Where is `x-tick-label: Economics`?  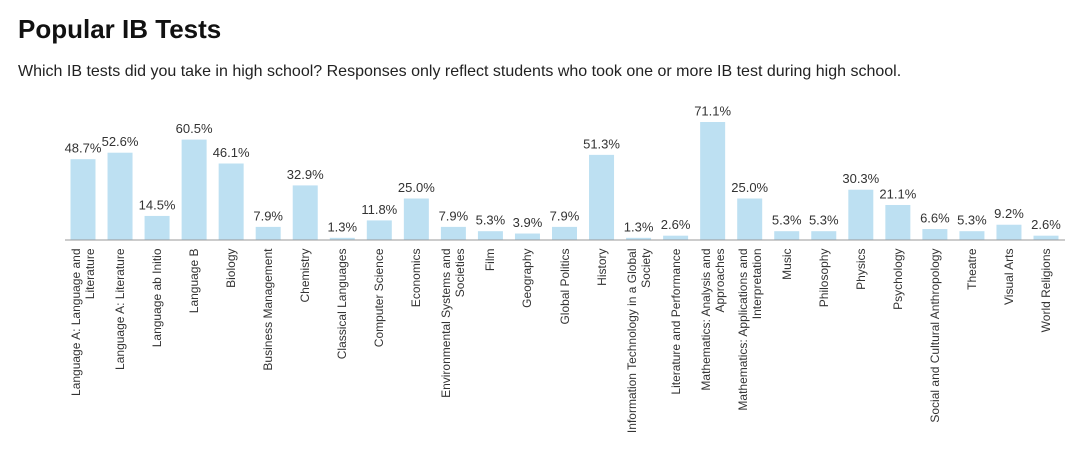 x-tick-label: Economics is located at coordinates (416, 277).